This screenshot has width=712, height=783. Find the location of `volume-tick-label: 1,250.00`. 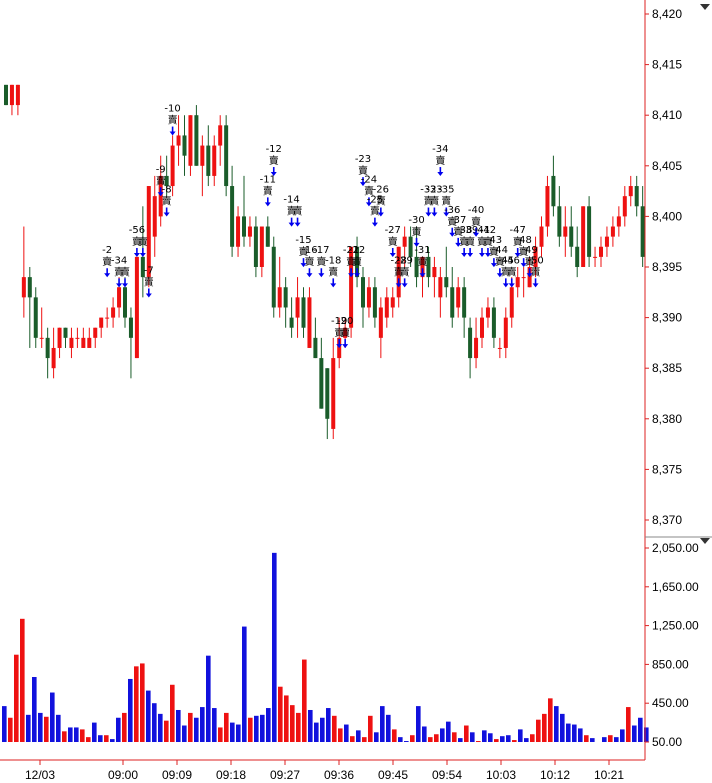

volume-tick-label: 1,250.00 is located at coordinates (675, 626).